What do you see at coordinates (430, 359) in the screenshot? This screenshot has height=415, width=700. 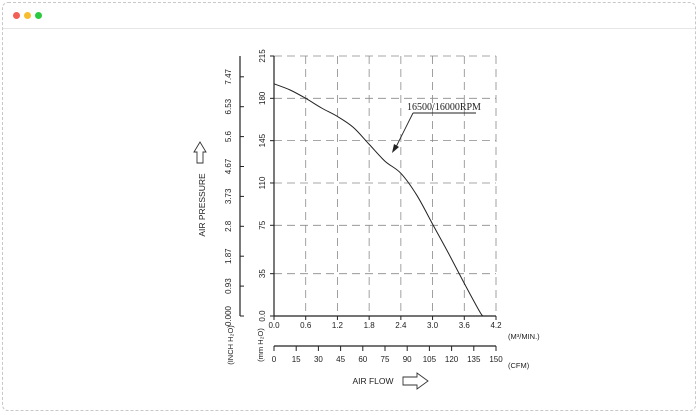 I see `cfm-tick-label: 105` at bounding box center [430, 359].